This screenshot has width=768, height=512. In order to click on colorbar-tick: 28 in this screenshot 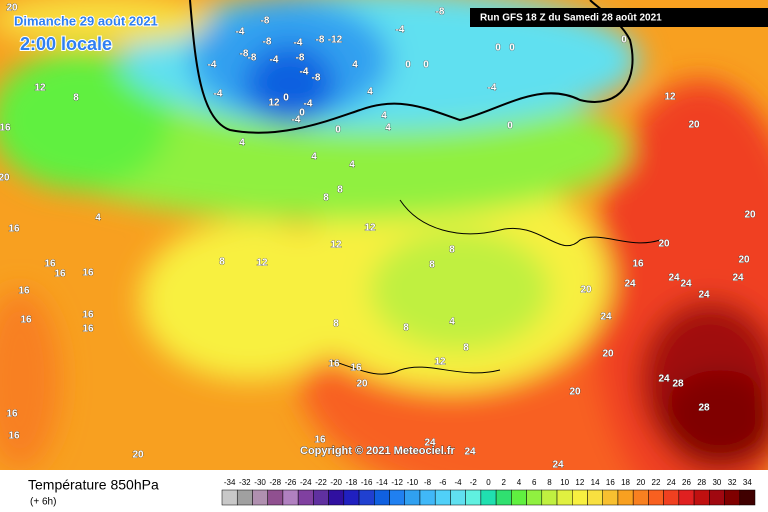, I will do `click(701, 482)`.